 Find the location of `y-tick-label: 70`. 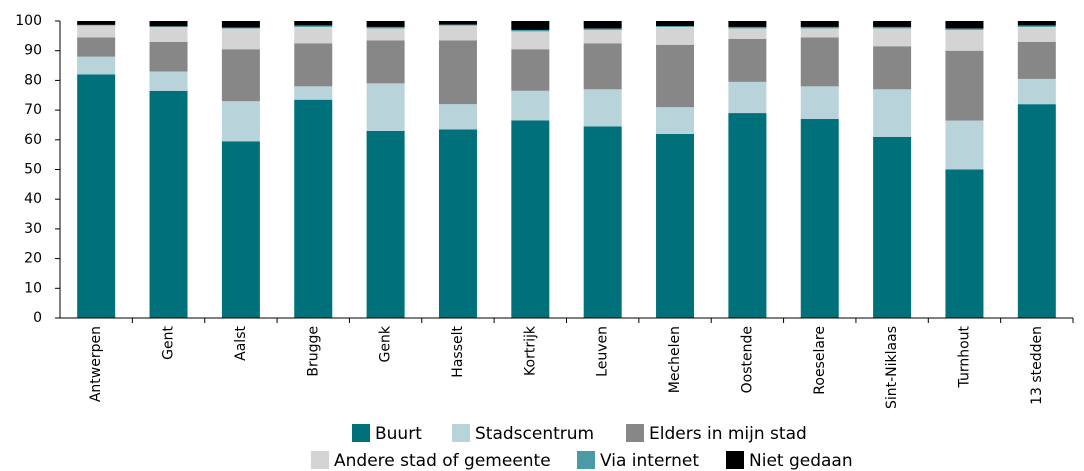

y-tick-label: 70 is located at coordinates (33, 110).